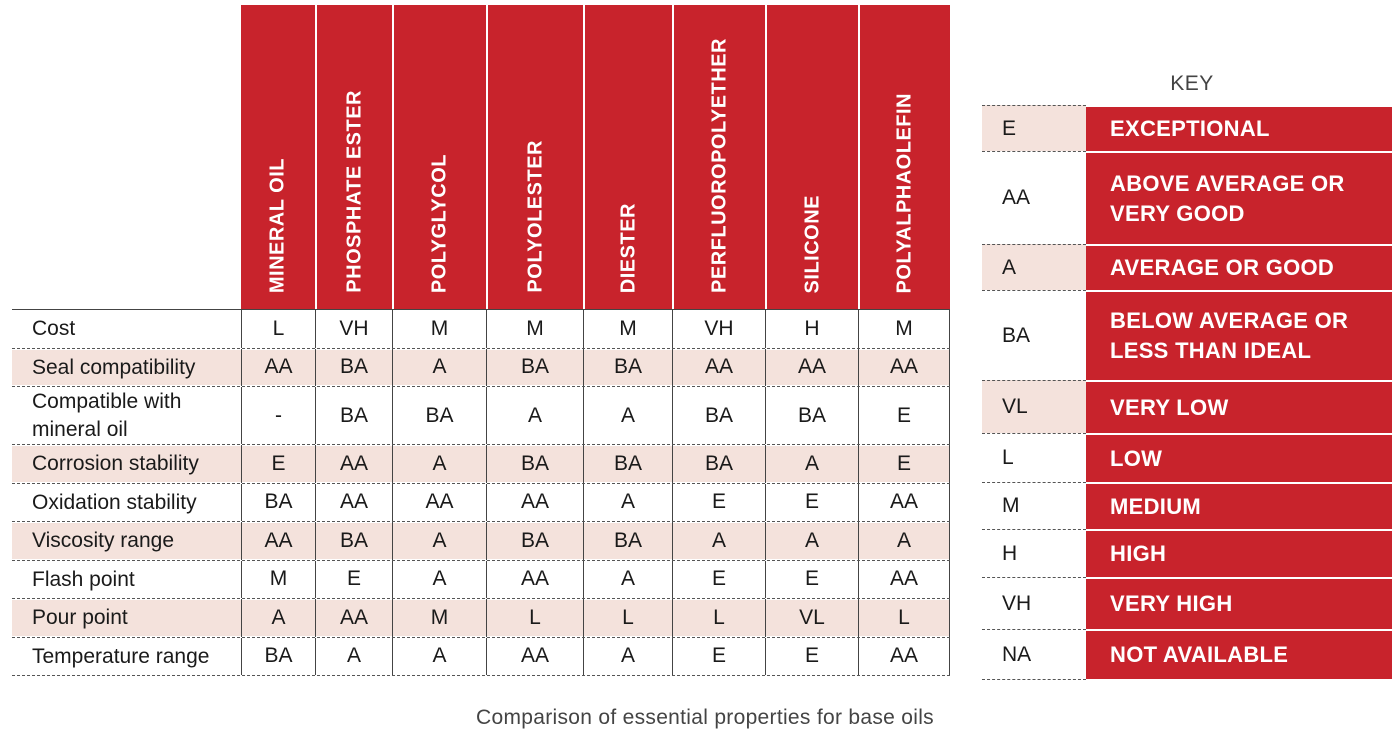 Image resolution: width=1398 pixels, height=747 pixels. Describe the element at coordinates (83, 579) in the screenshot. I see `row-label: Flash point` at that location.